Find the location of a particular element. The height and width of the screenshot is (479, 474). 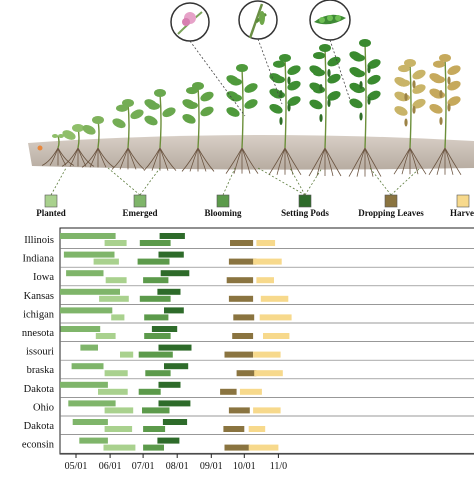

soil-band is located at coordinates (251, 152).